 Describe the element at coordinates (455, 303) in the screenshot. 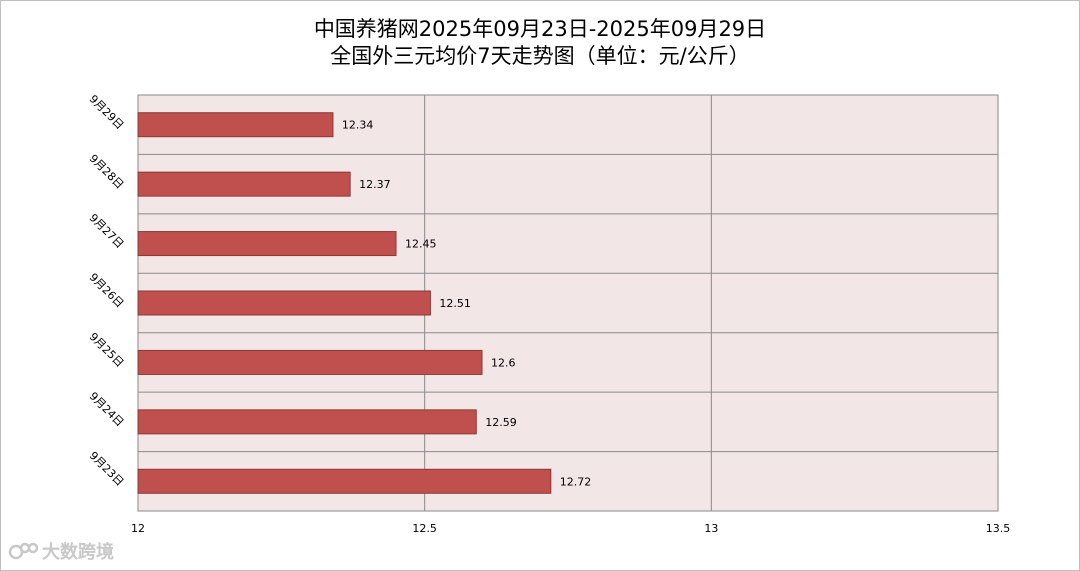

I see `data-label: 12.51` at that location.